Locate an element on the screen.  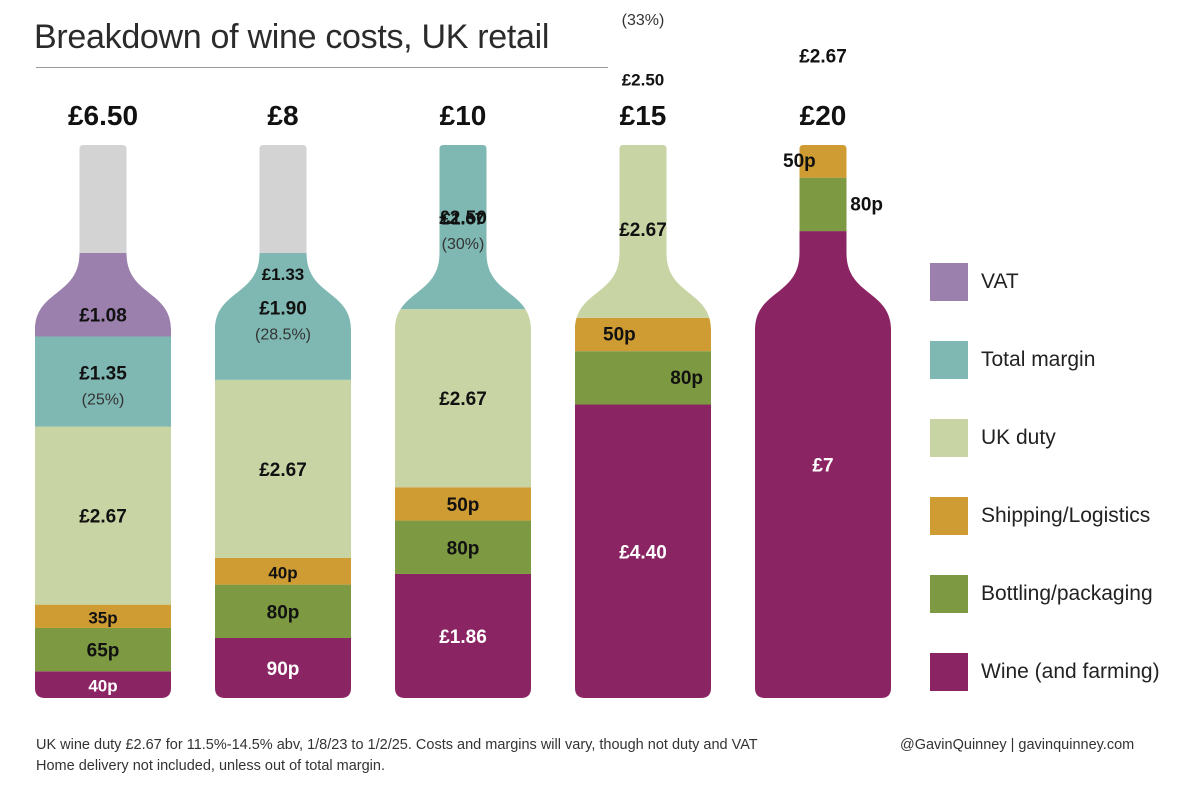
value-label-vat: £2.50 is located at coordinates (643, 80).